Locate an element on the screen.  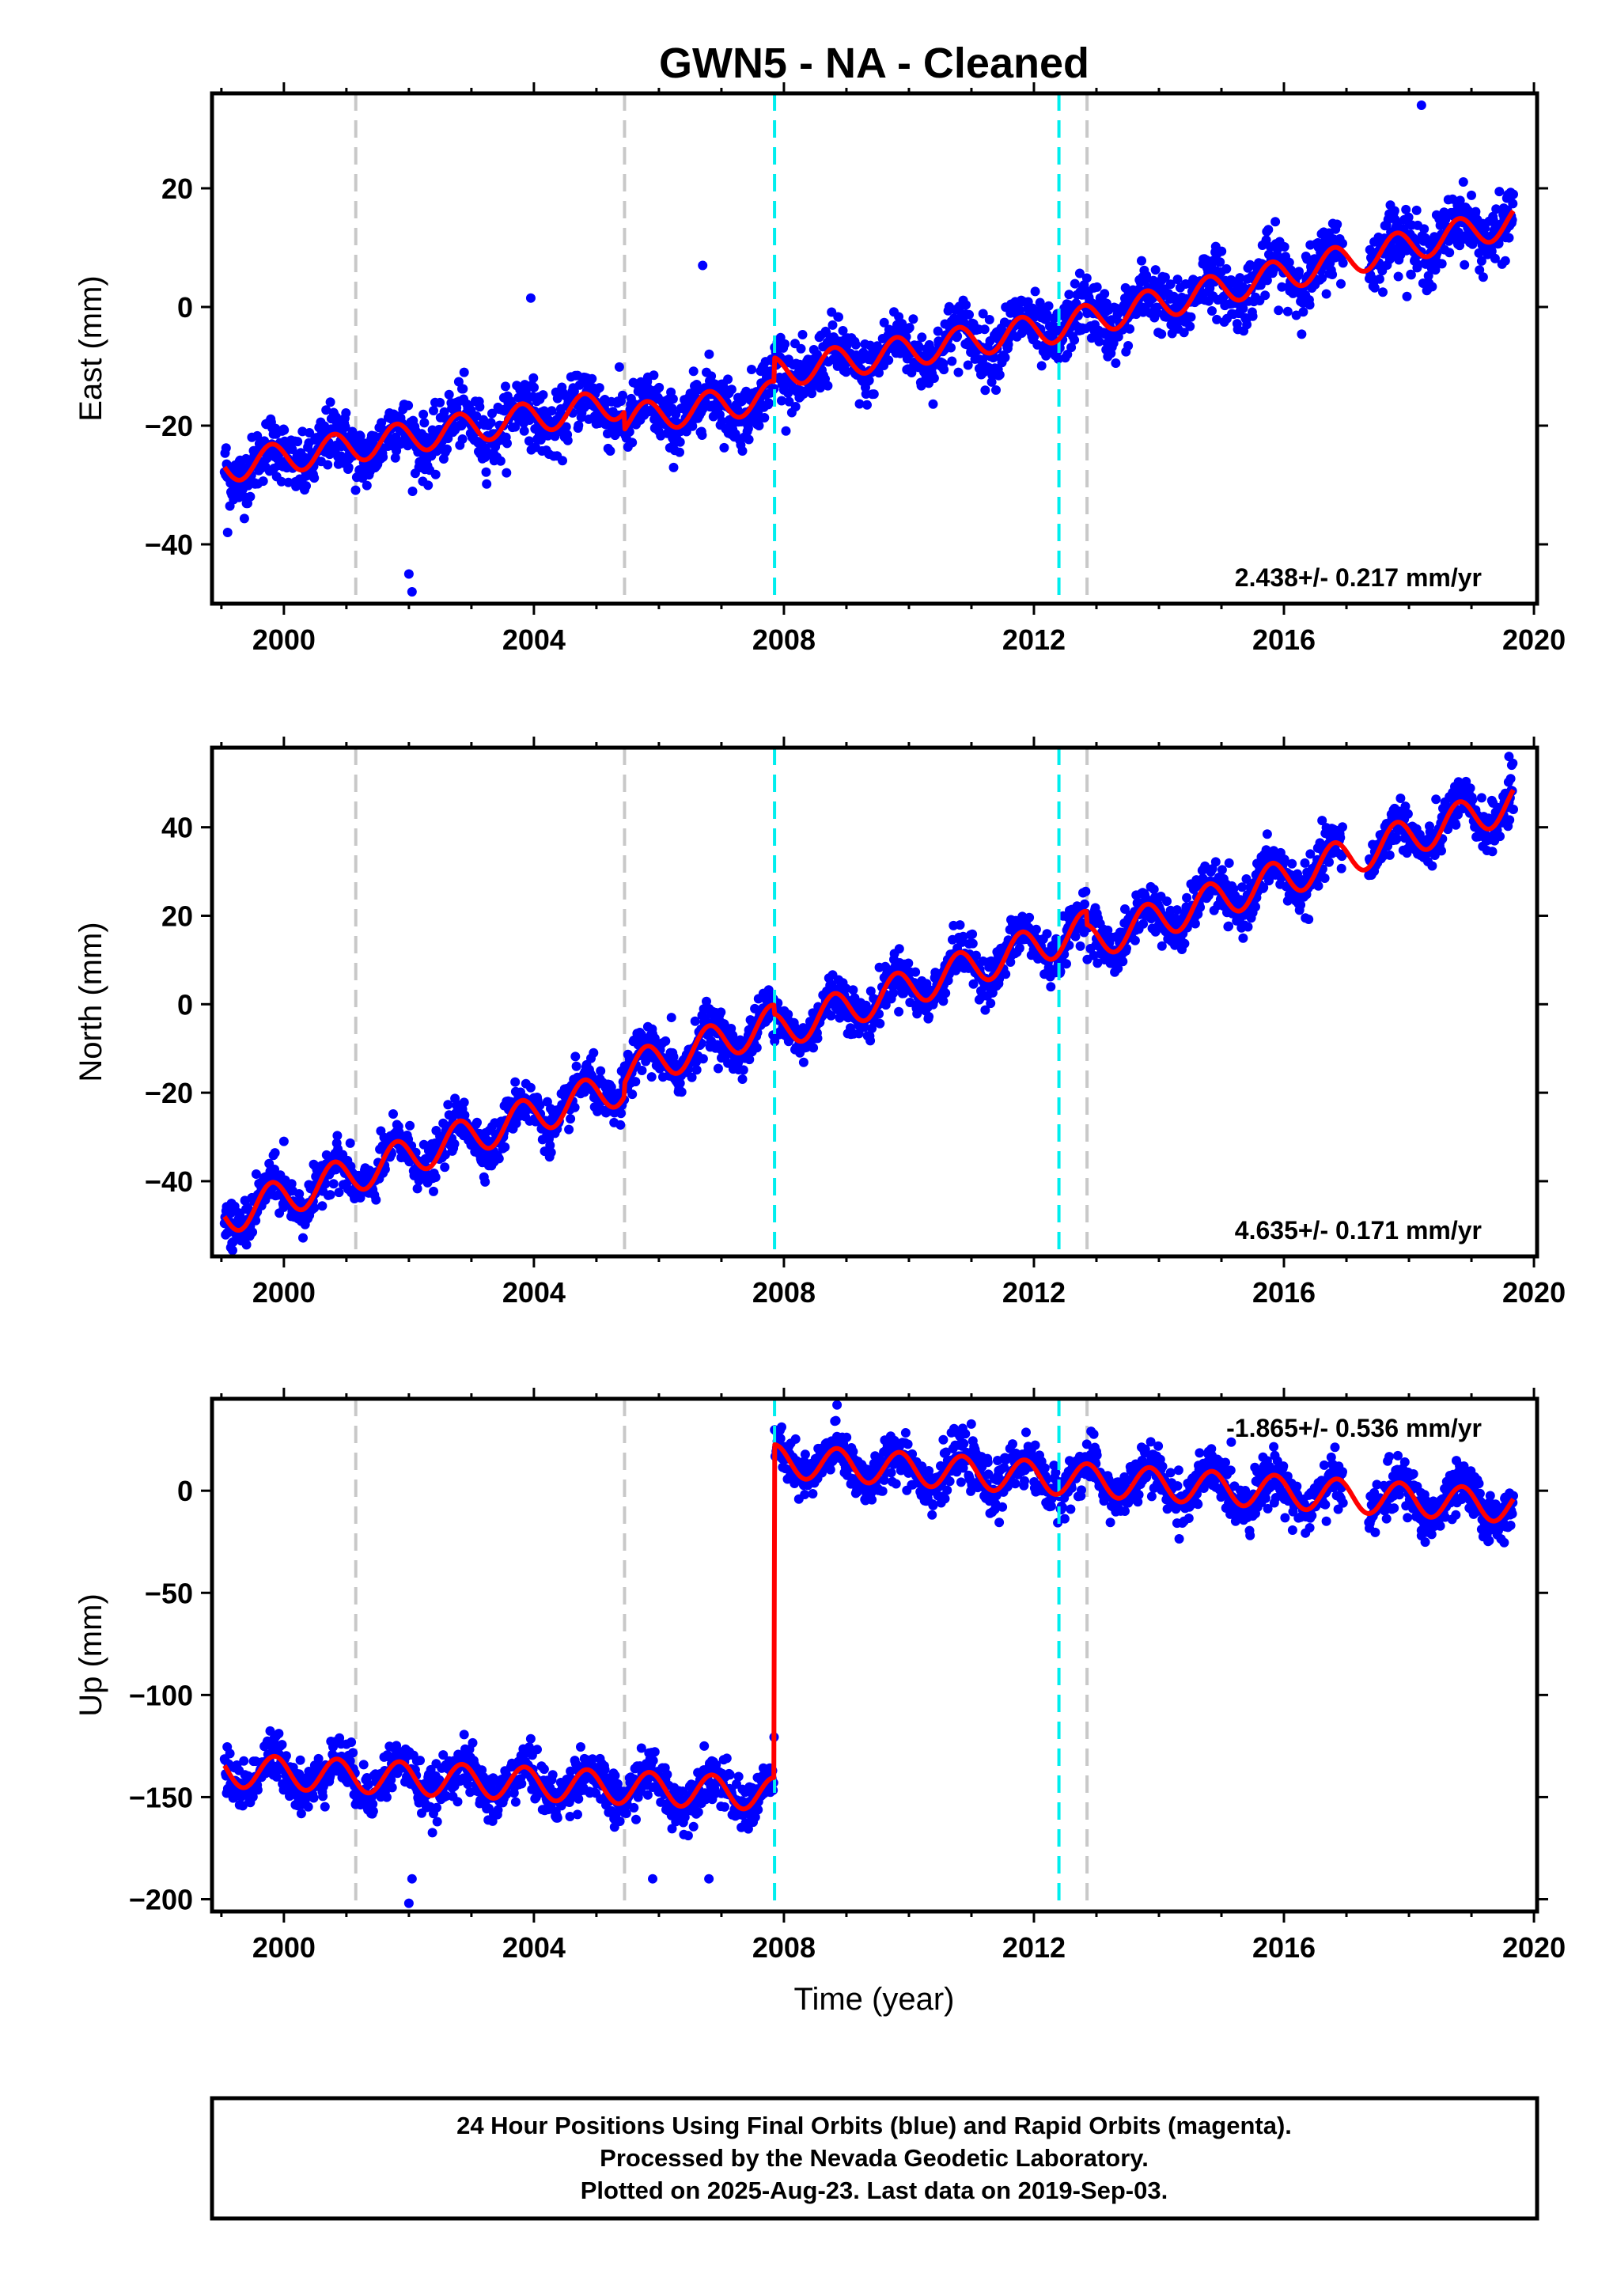
y-tick-label: −20 is located at coordinates (169, 426).